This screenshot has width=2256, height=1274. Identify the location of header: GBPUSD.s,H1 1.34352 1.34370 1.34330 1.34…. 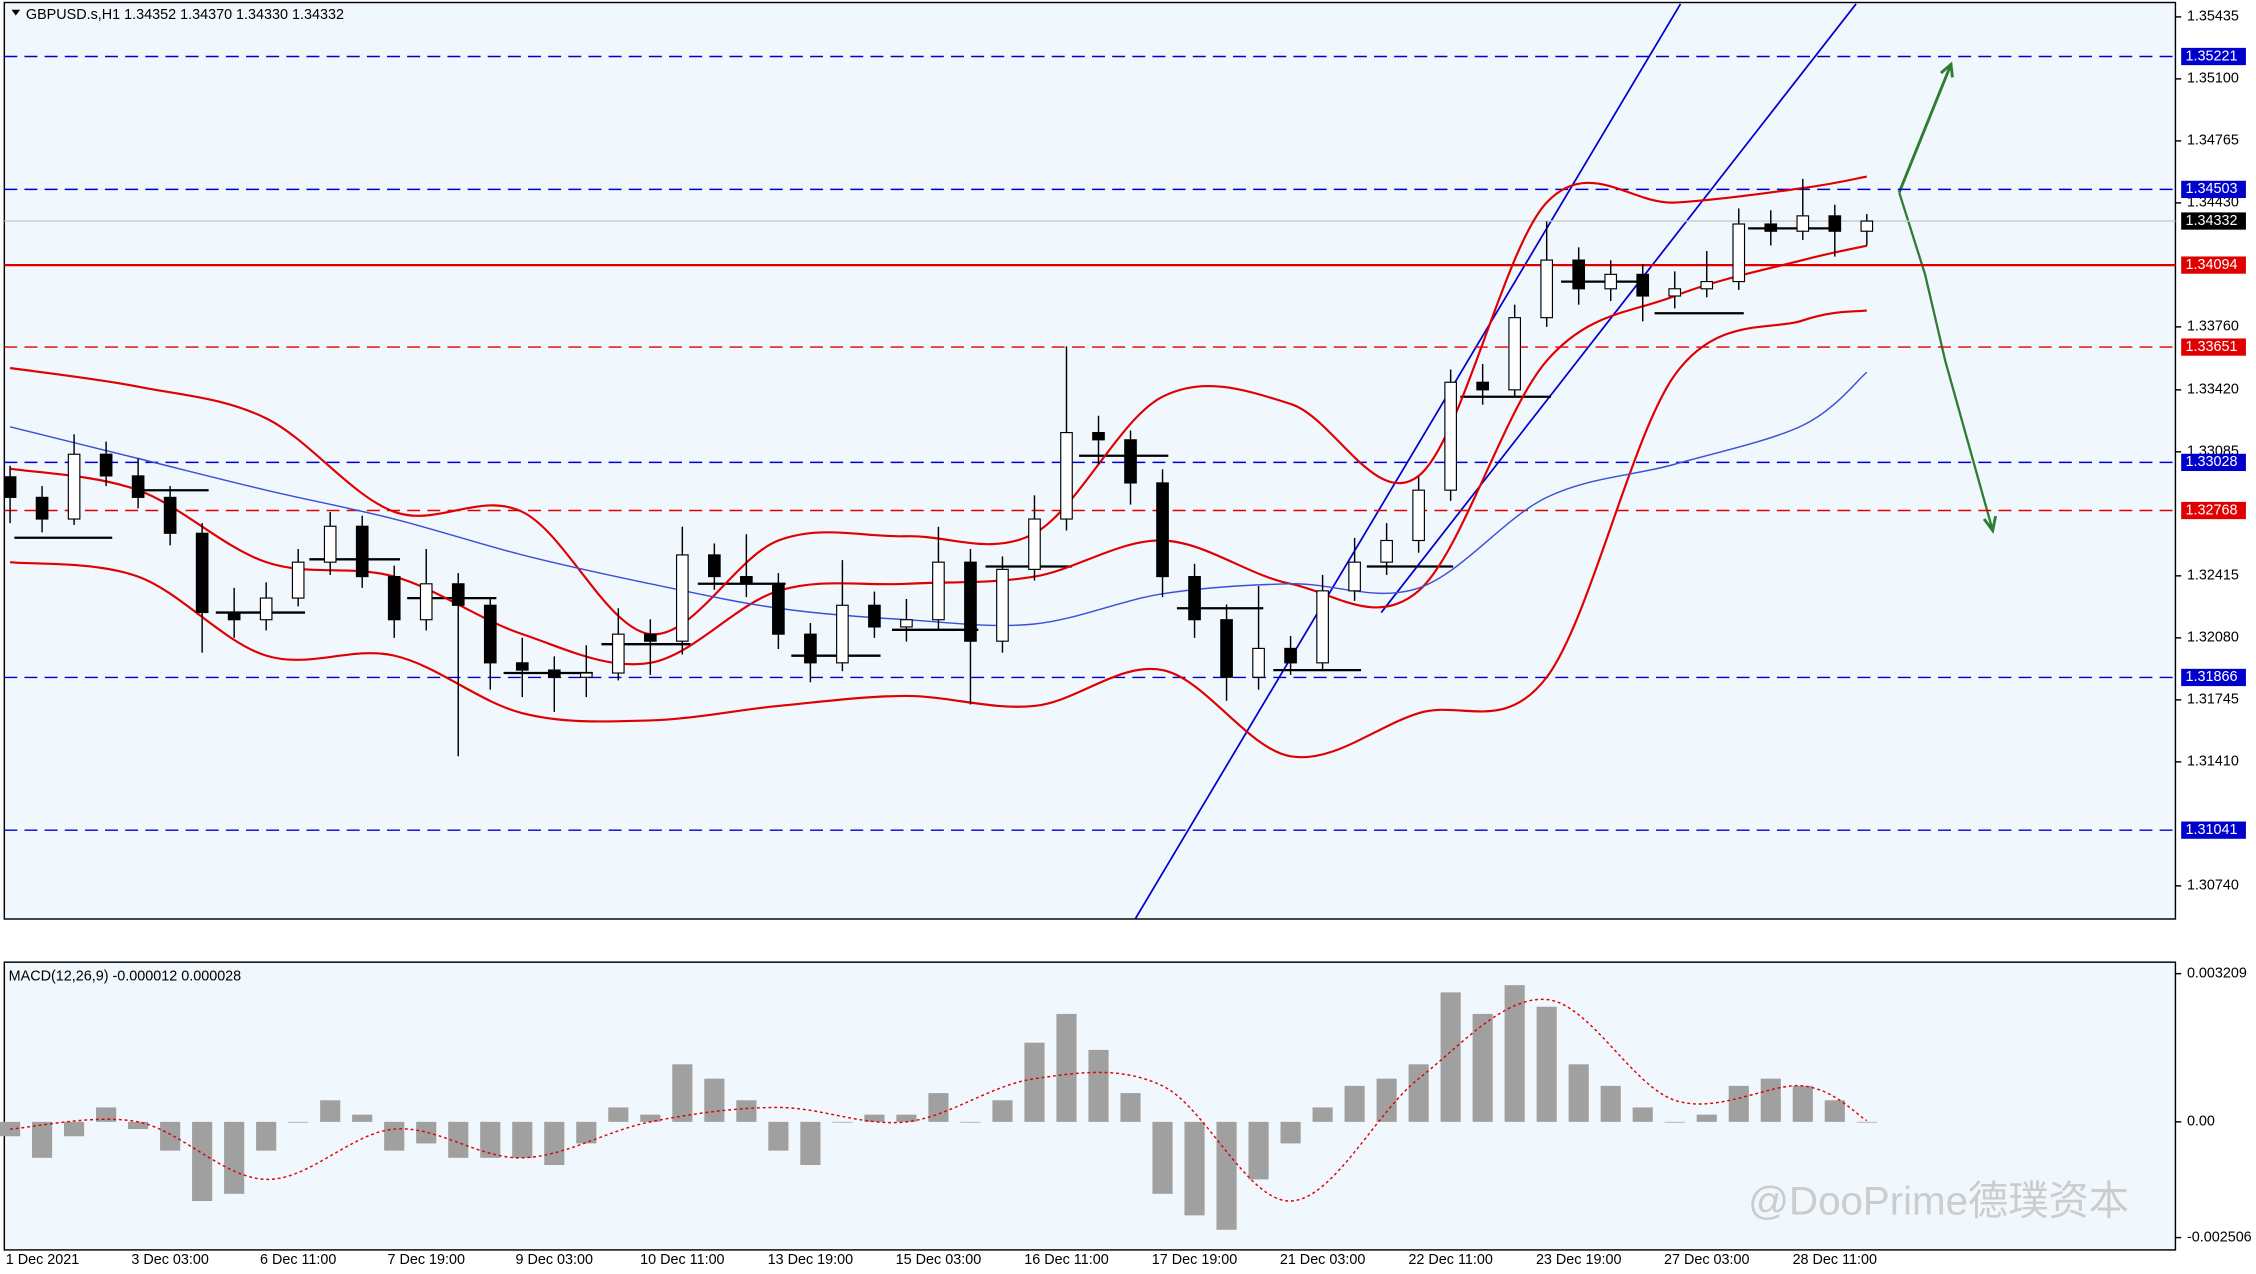
(185, 15).